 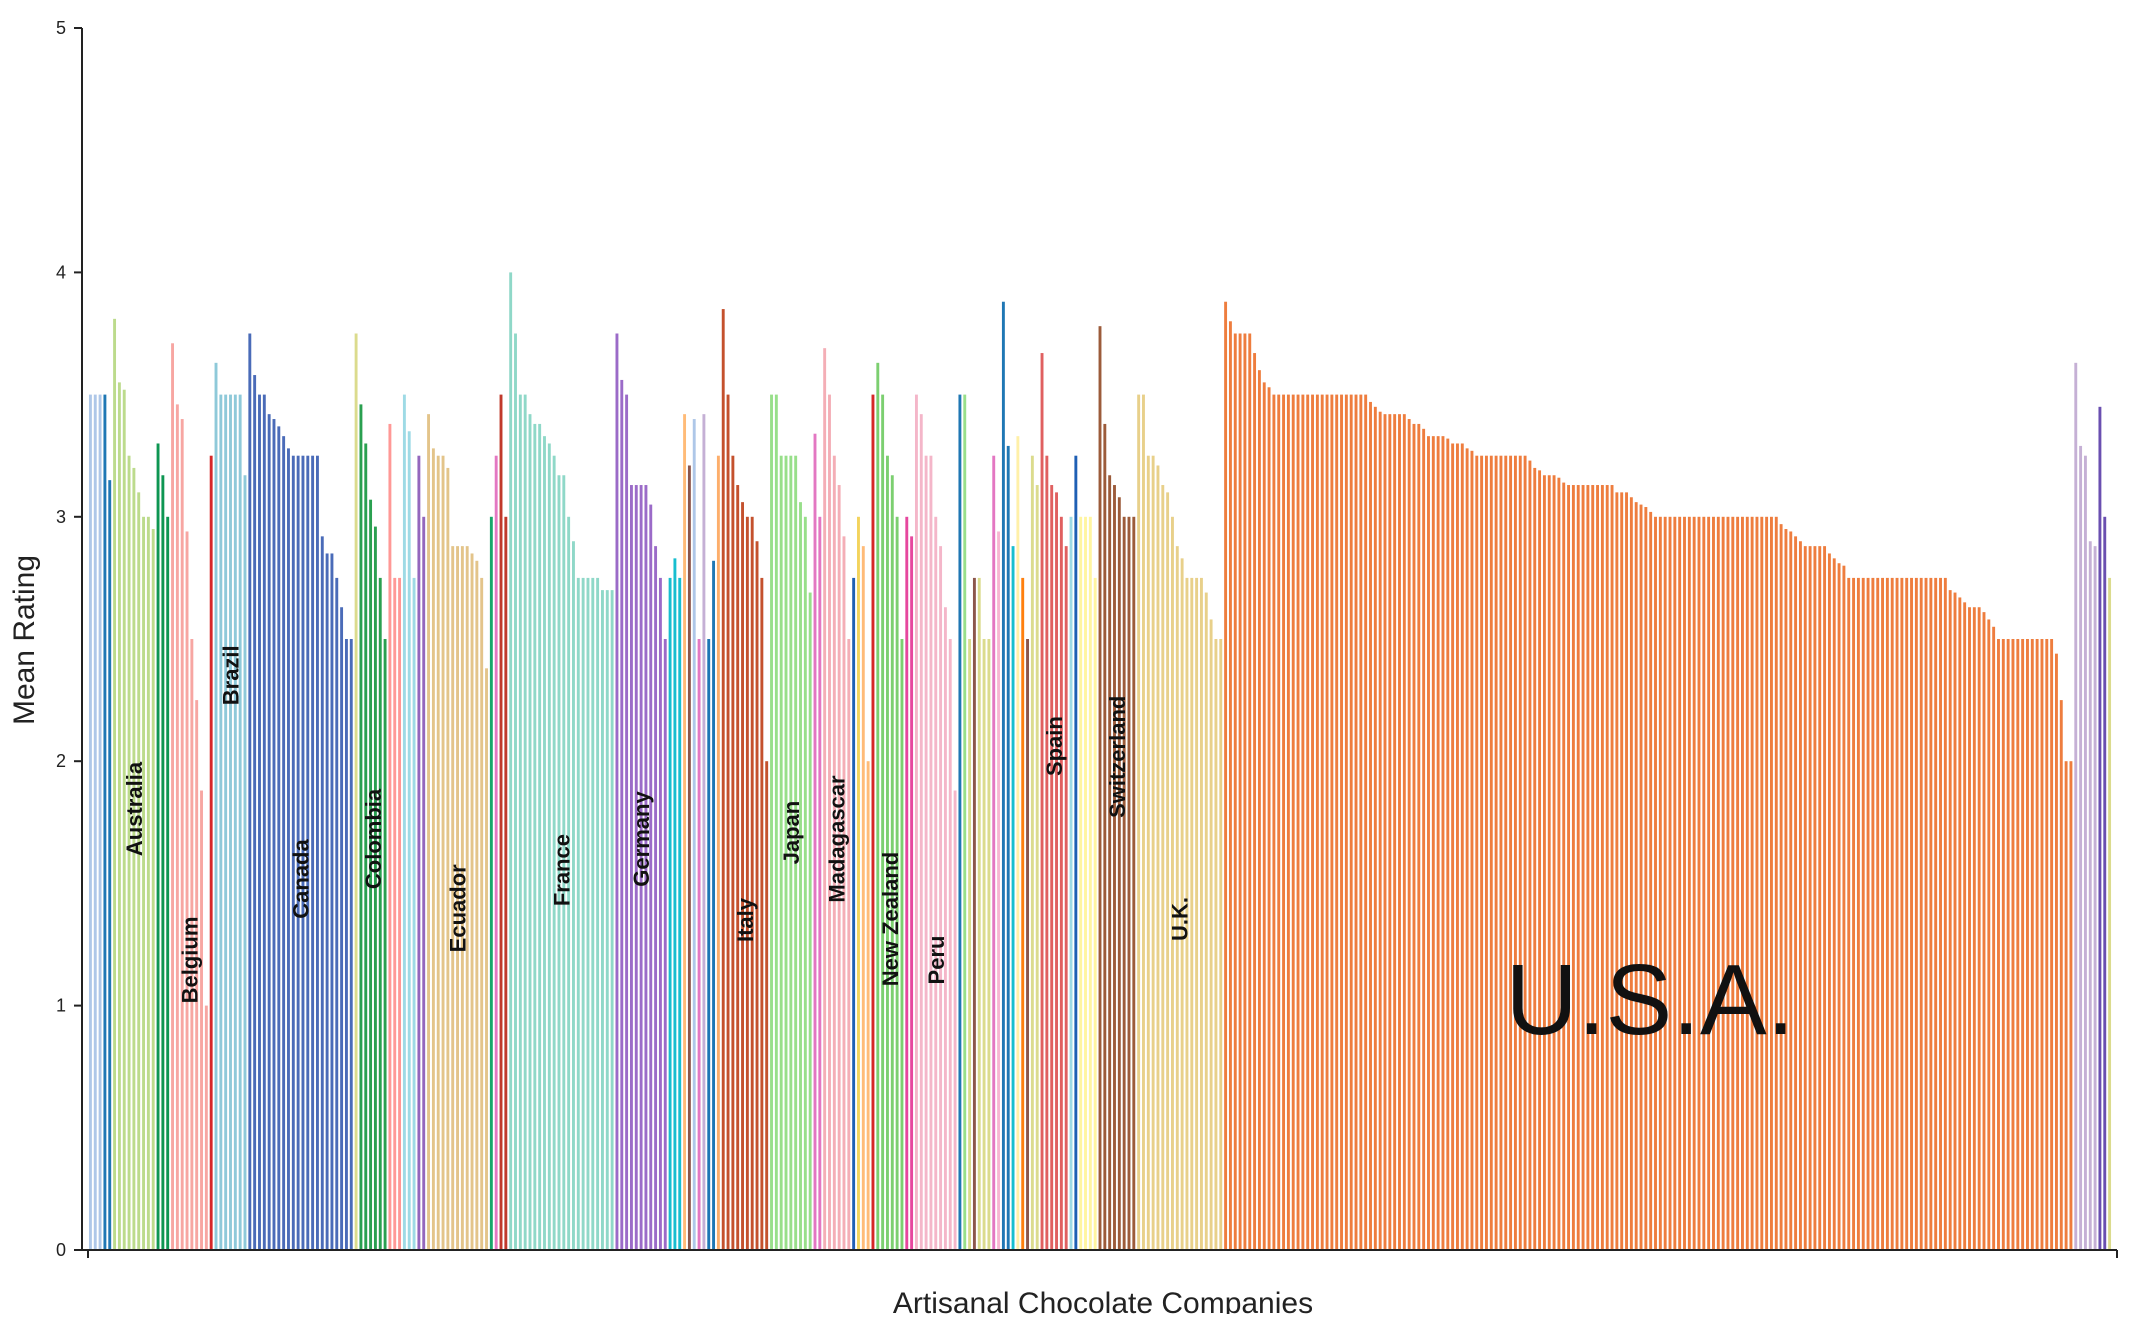 I want to click on y-axis-title: Mean Rating, so click(x=24, y=640).